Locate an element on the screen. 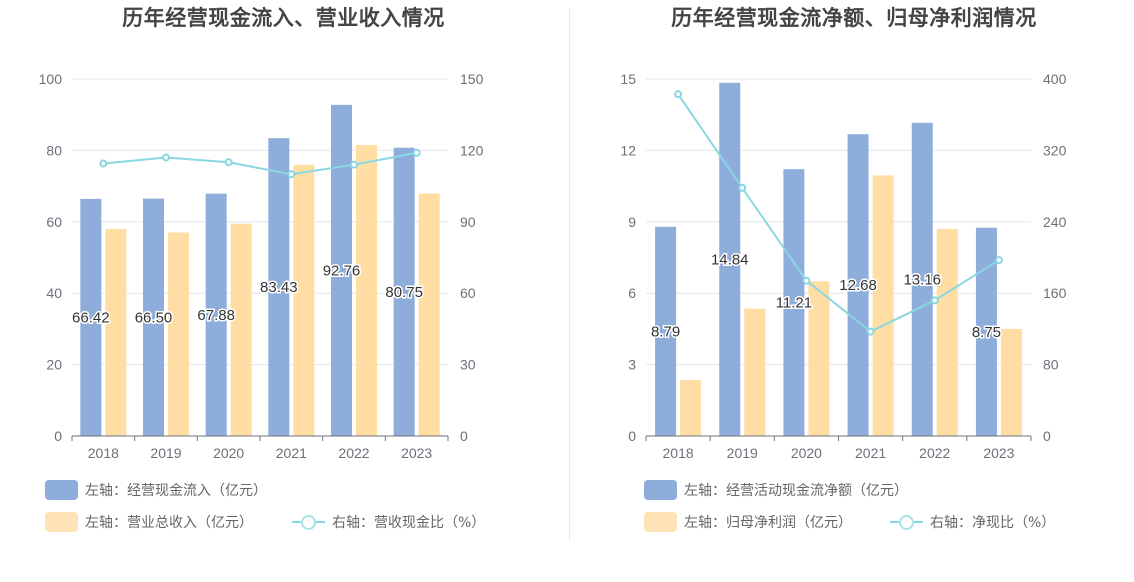  legend-label: 左轴：经营活动现金流净额（亿元） is located at coordinates (796, 491).